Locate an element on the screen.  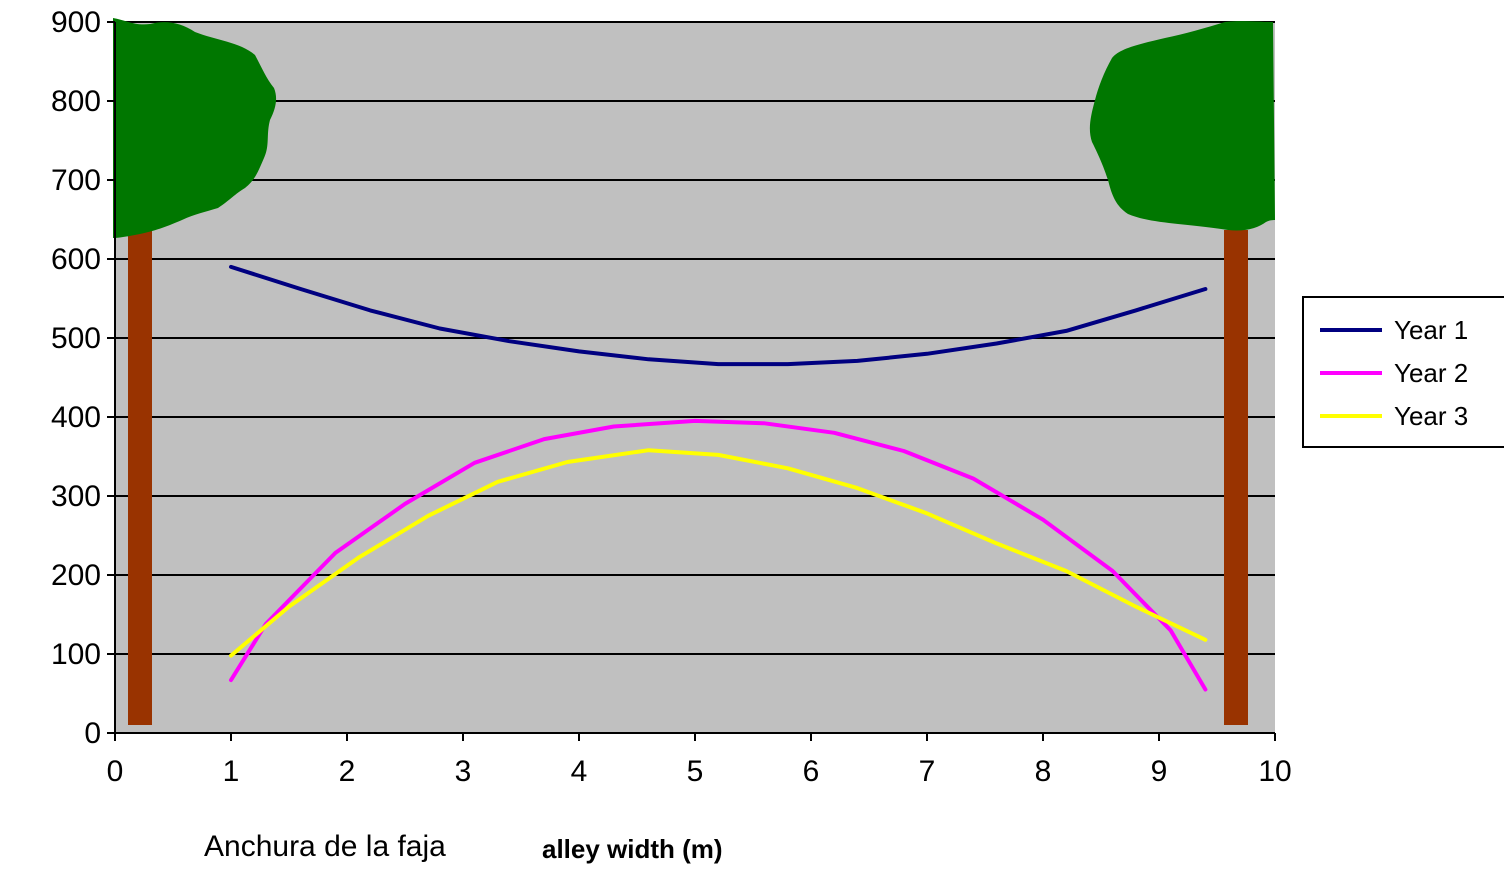
y-tick-label: 500 is located at coordinates (76, 338).